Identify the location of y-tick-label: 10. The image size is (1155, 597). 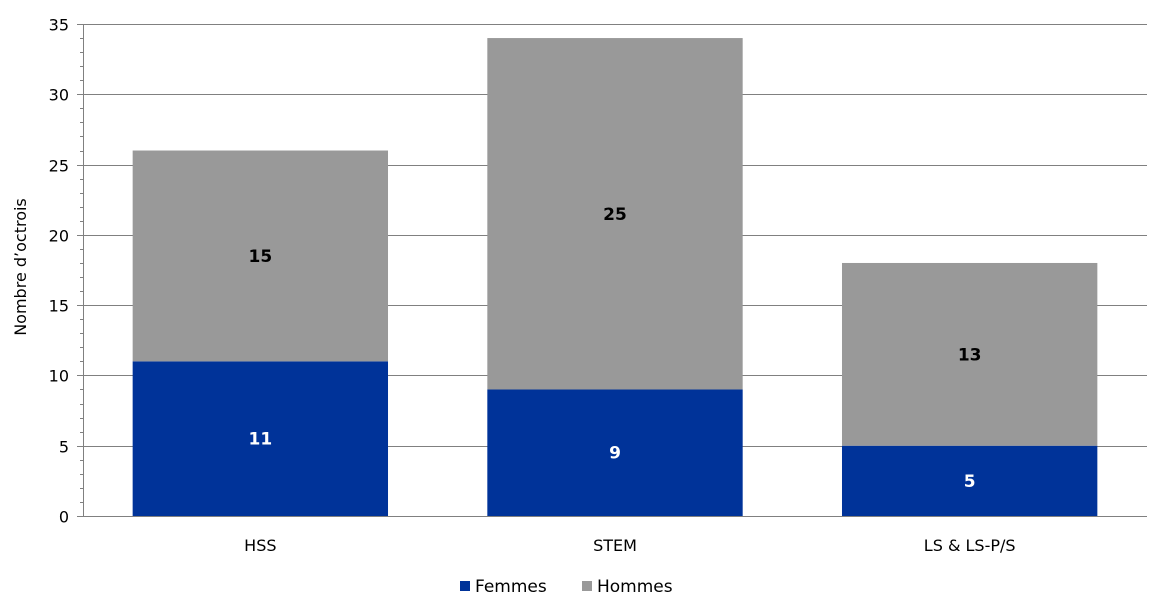
(59, 376).